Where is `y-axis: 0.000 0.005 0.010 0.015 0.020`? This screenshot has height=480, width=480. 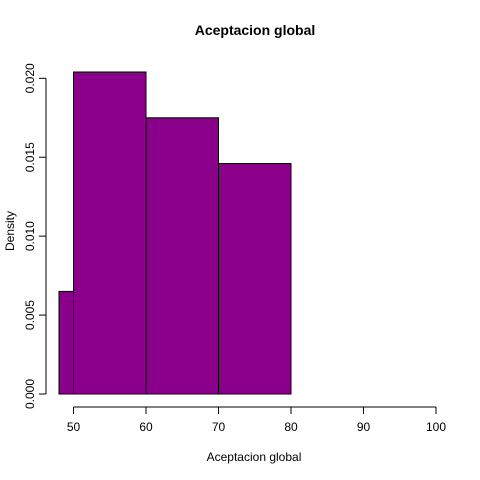
y-axis: 0.000 0.005 0.010 0.015 0.020 is located at coordinates (35, 236).